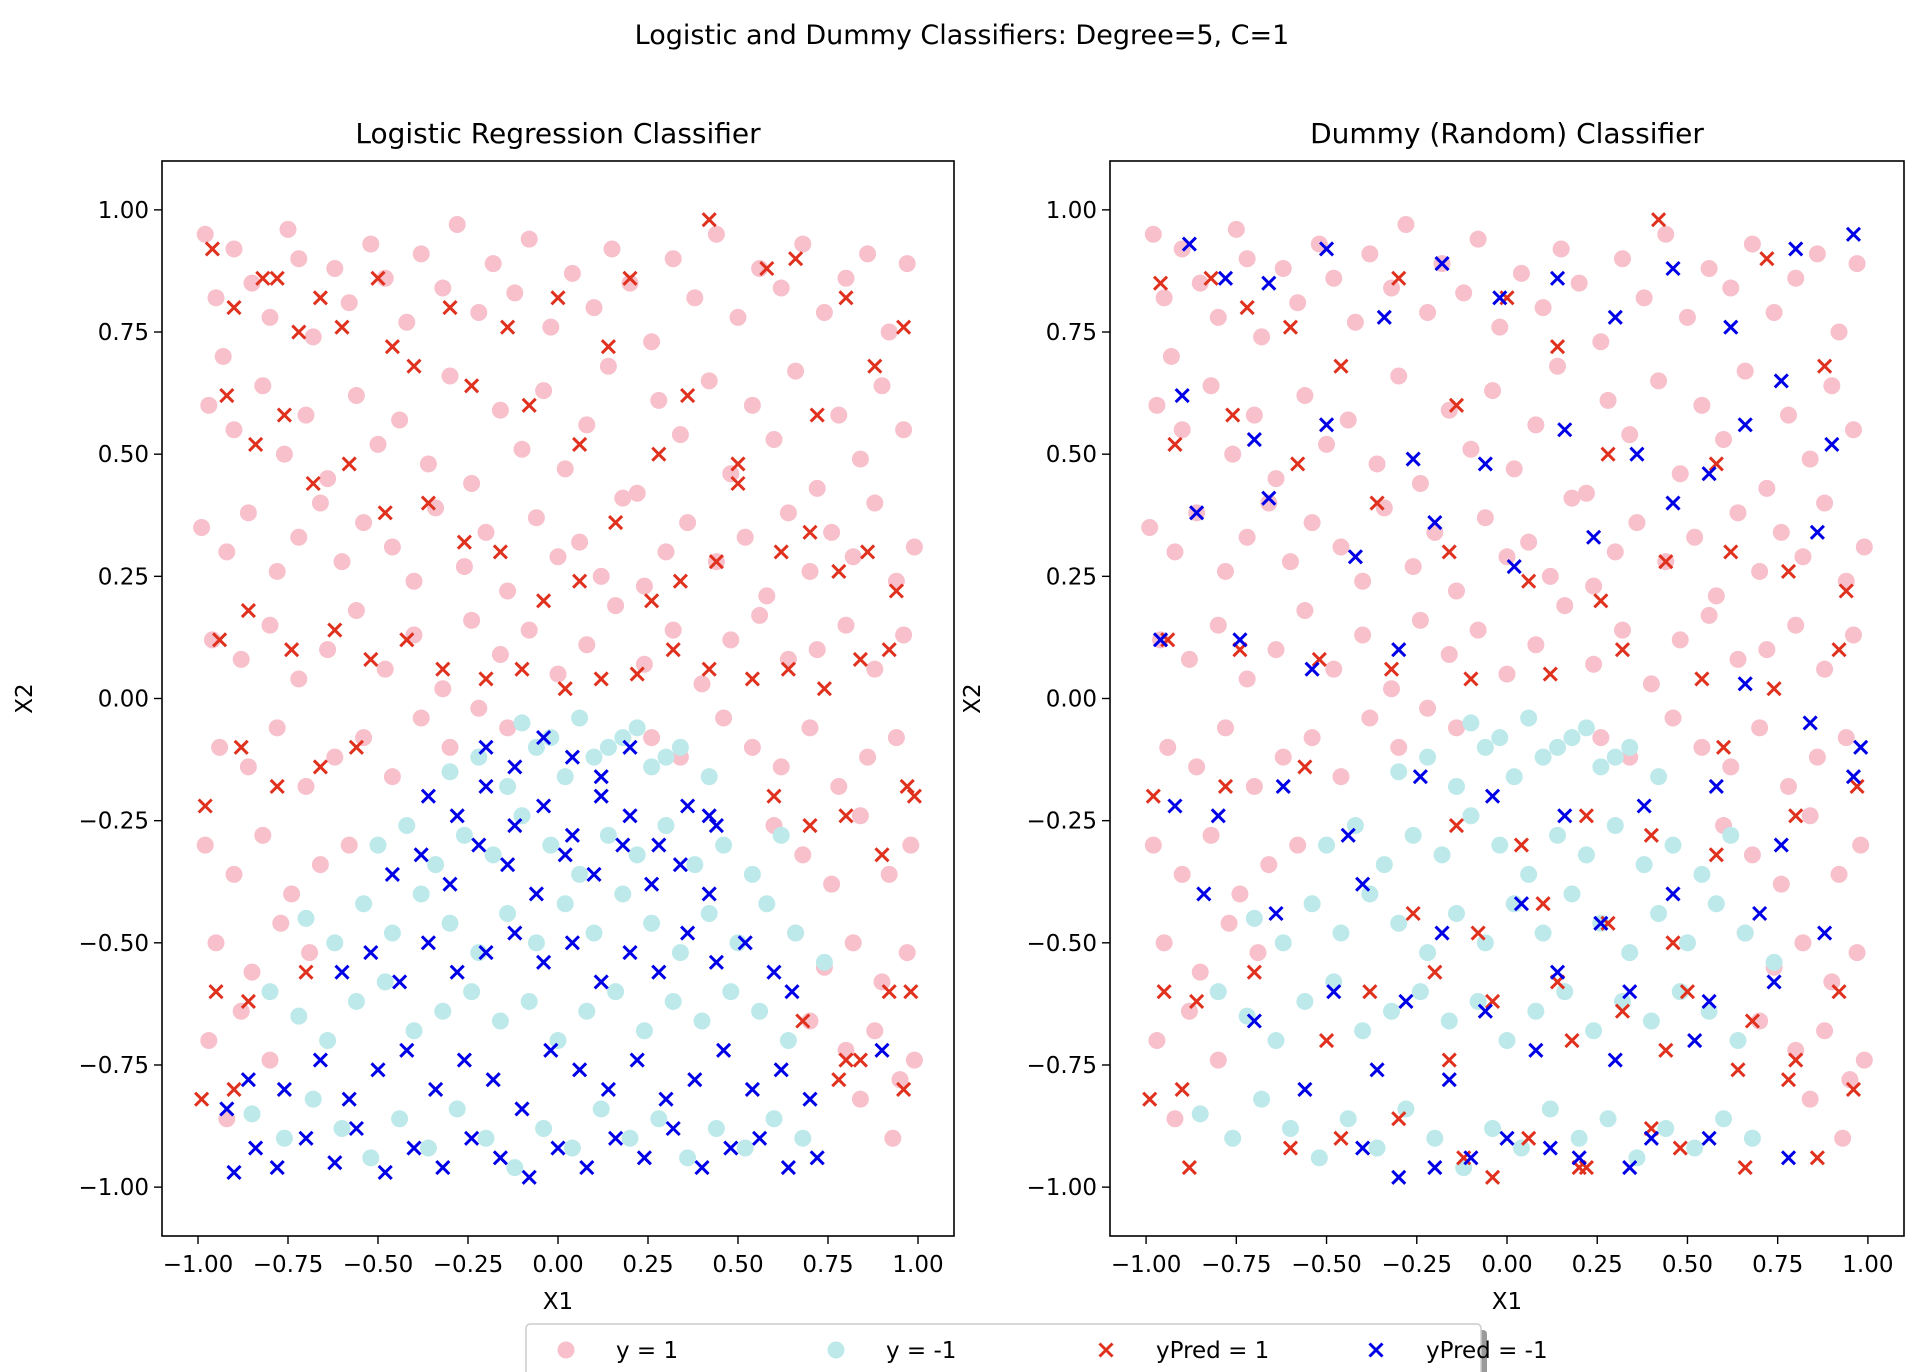 Image resolution: width=1924 pixels, height=1372 pixels. What do you see at coordinates (1867, 1265) in the screenshot?
I see `x-tick-label: 1.00` at bounding box center [1867, 1265].